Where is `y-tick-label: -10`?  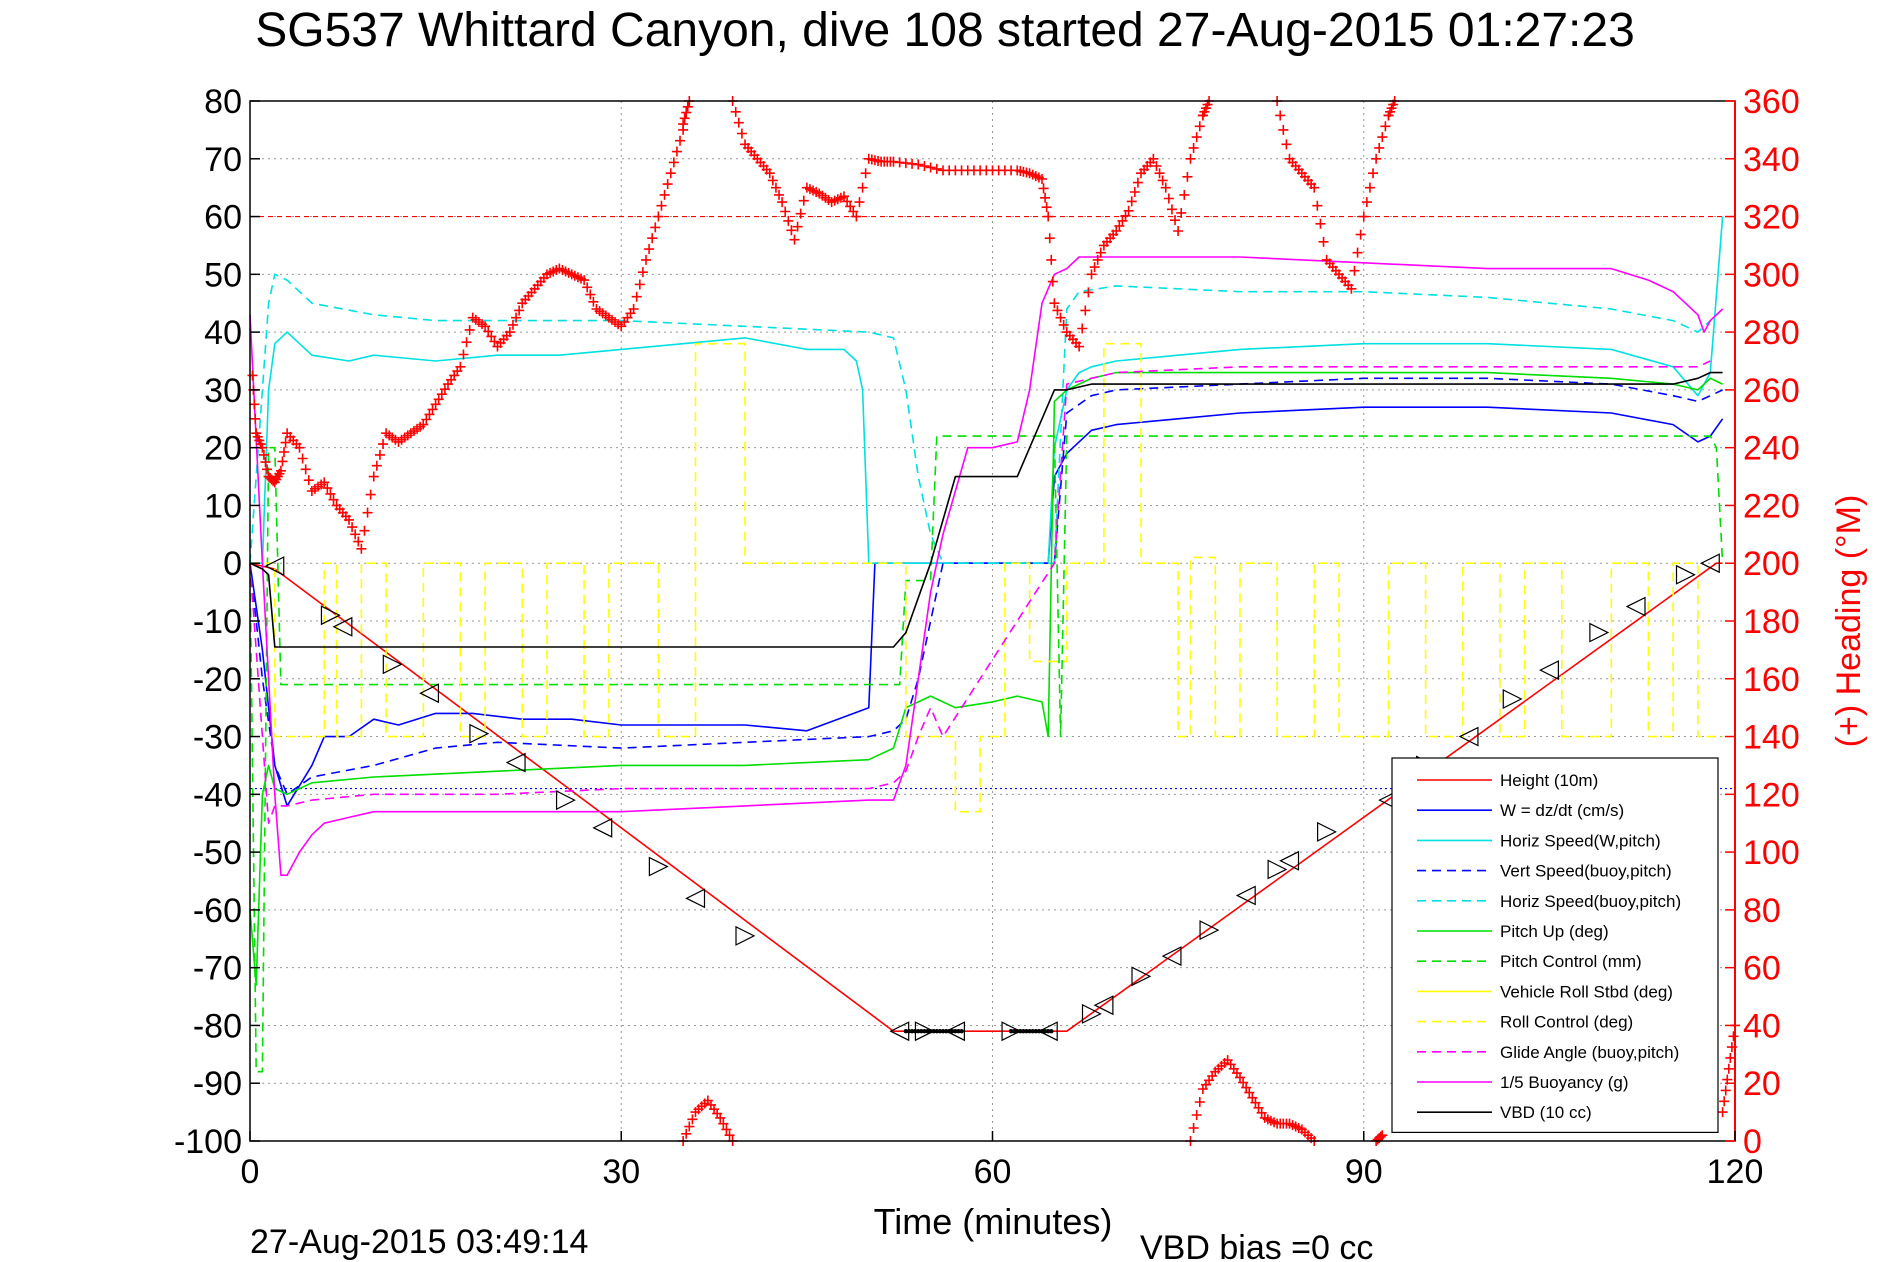
y-tick-label: -10 is located at coordinates (217, 622).